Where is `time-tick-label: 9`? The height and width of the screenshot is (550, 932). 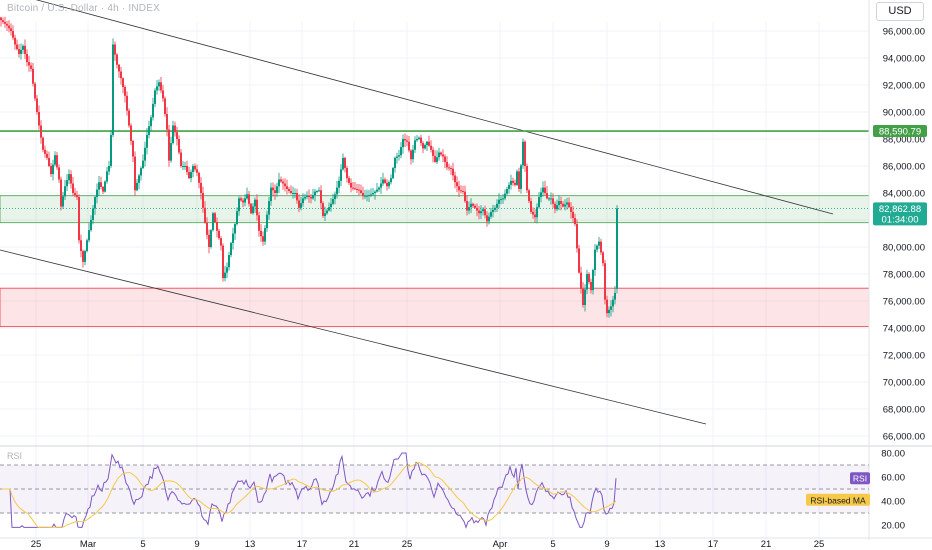 time-tick-label: 9 is located at coordinates (196, 544).